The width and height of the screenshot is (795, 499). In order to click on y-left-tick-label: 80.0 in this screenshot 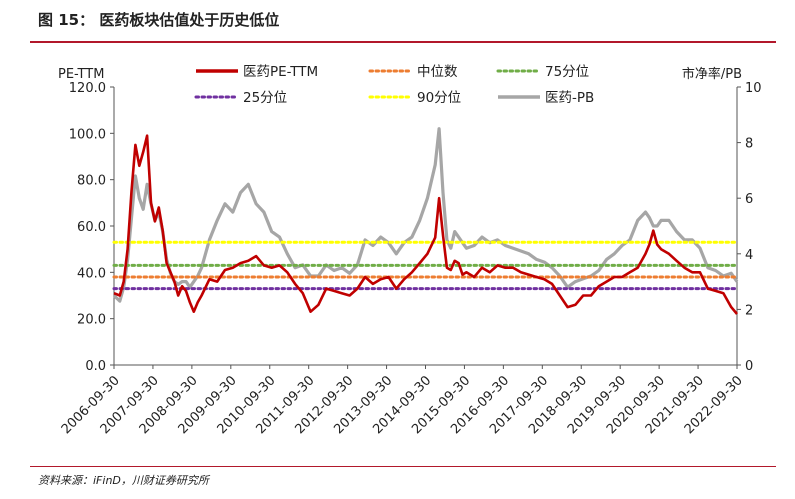, I will do `click(91, 181)`.